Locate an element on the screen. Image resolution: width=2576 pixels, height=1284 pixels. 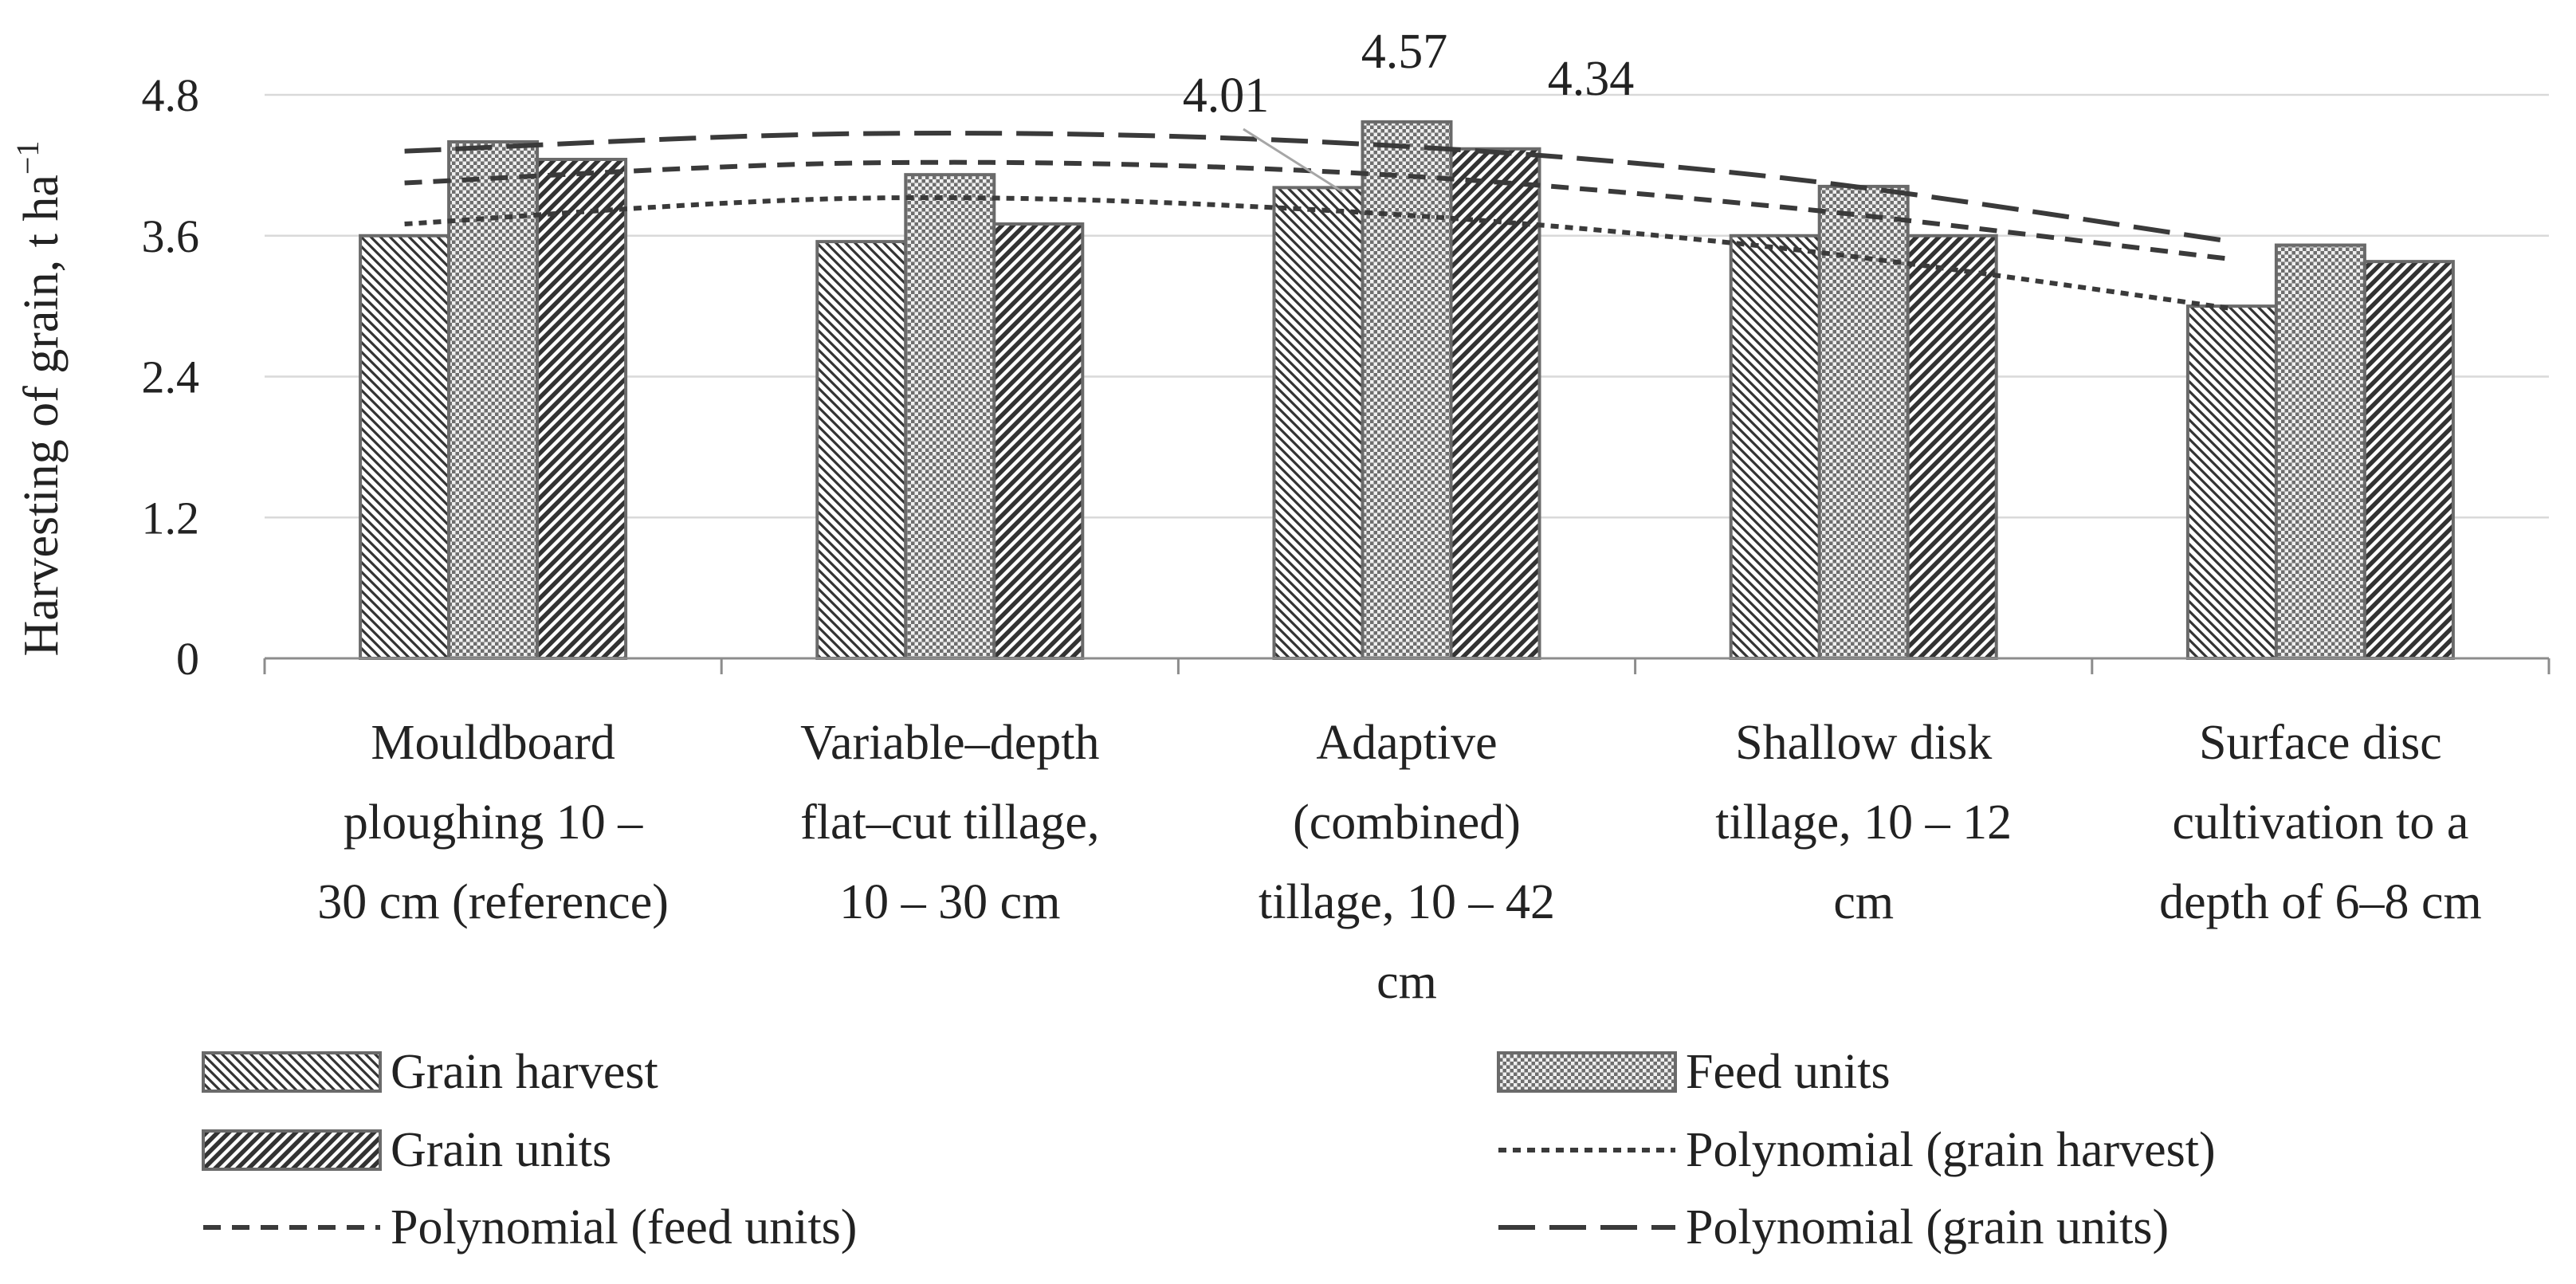
legend-label: Feed units is located at coordinates (1789, 1072).